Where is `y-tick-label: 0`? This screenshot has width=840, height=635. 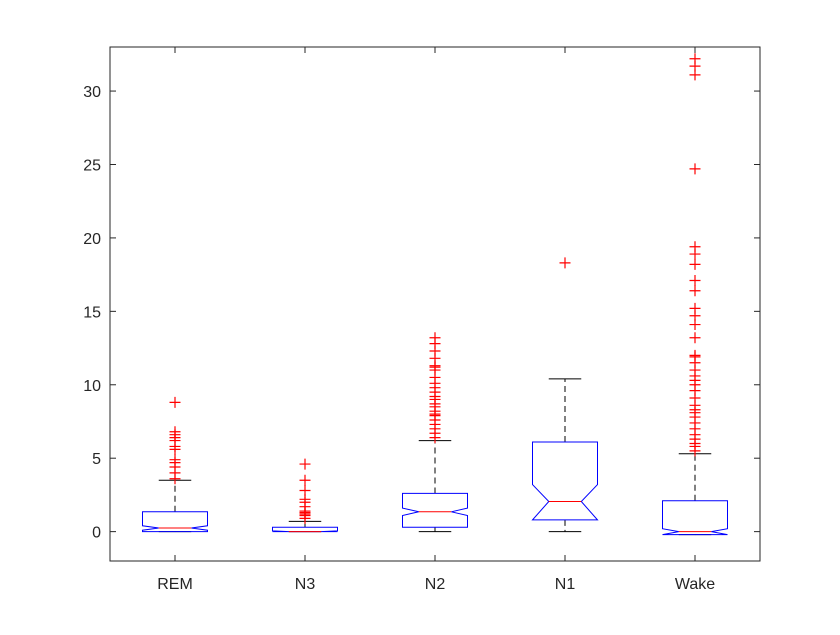 y-tick-label: 0 is located at coordinates (96, 533).